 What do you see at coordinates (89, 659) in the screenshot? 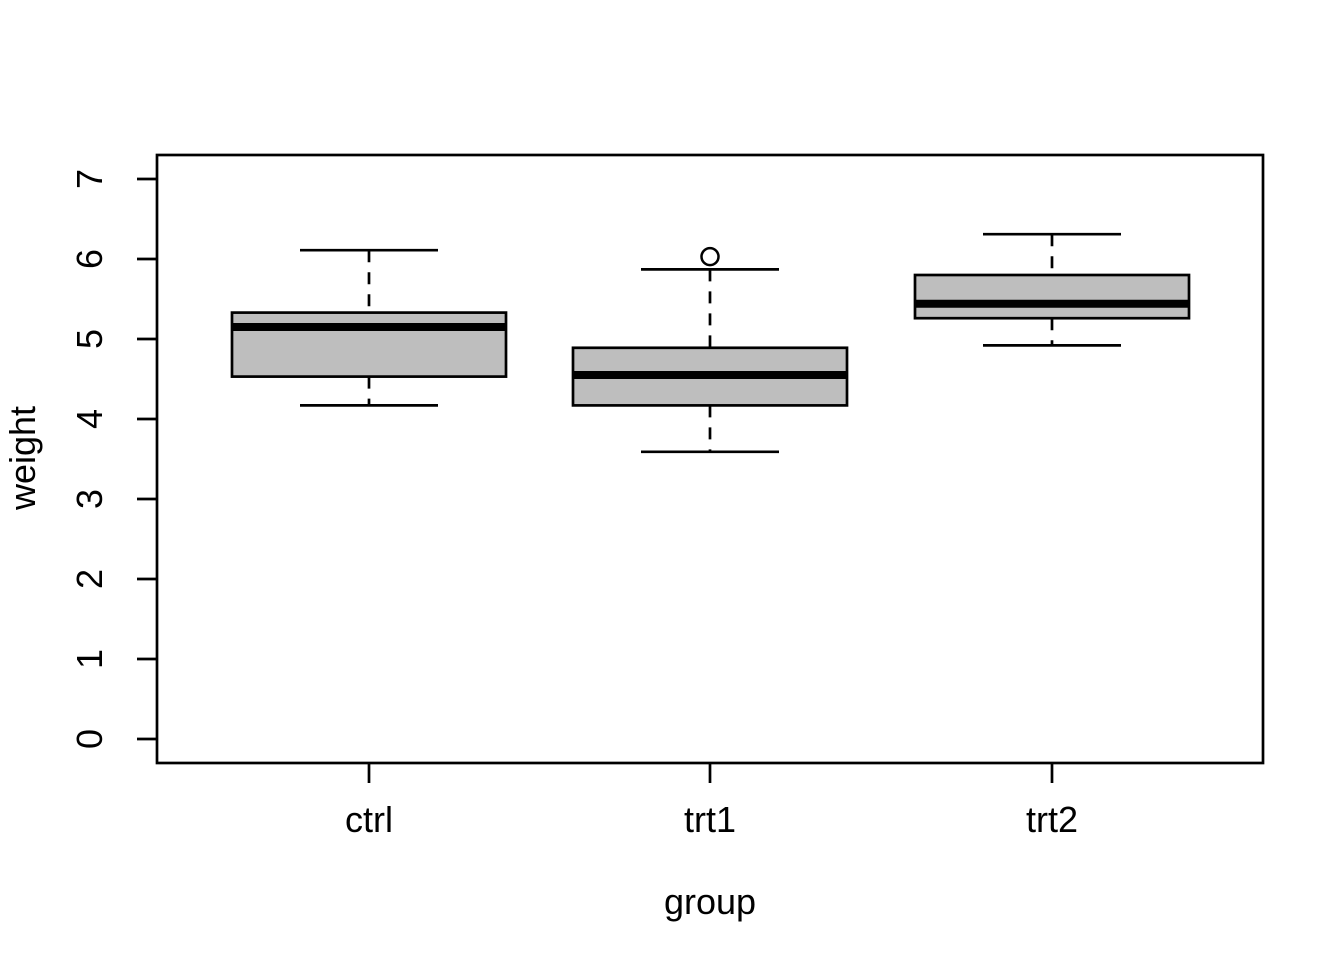
I see `y-tick-label: 1` at bounding box center [89, 659].